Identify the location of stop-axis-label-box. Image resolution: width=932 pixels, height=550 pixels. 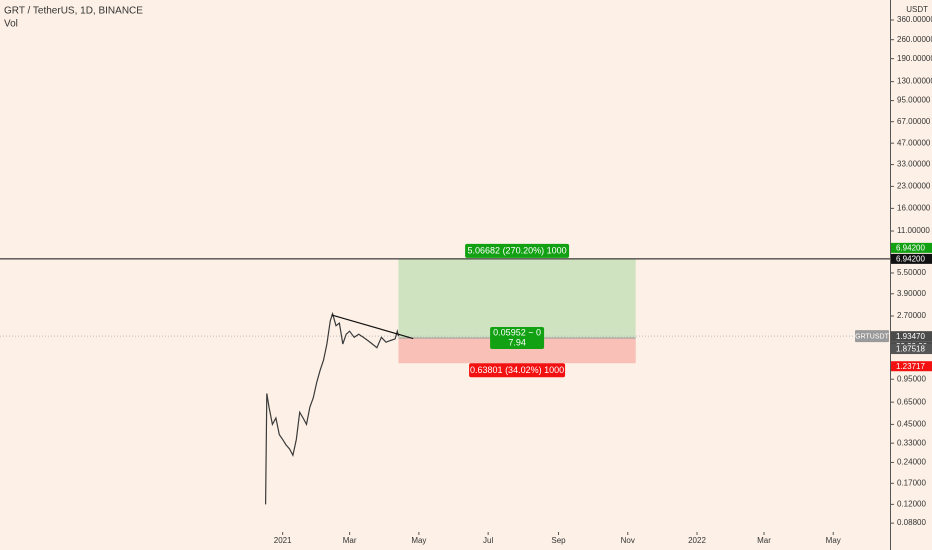
(911, 366).